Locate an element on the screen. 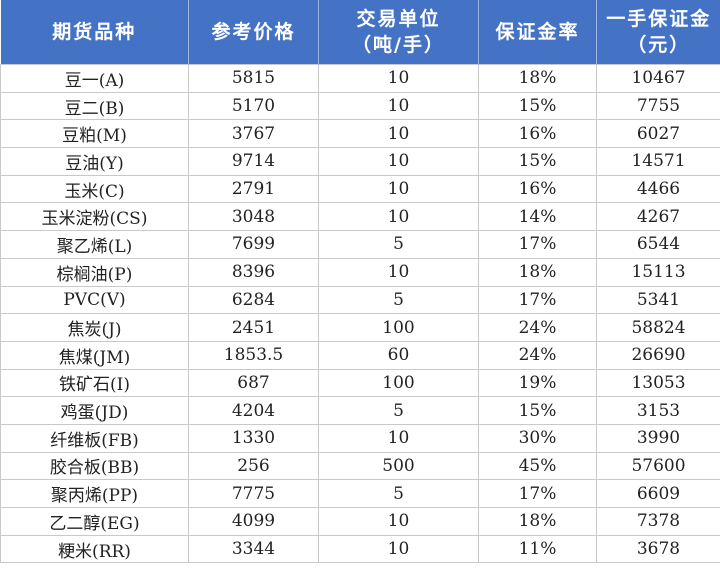 This screenshot has width=720, height=573. table-cell: 3767 is located at coordinates (253, 134).